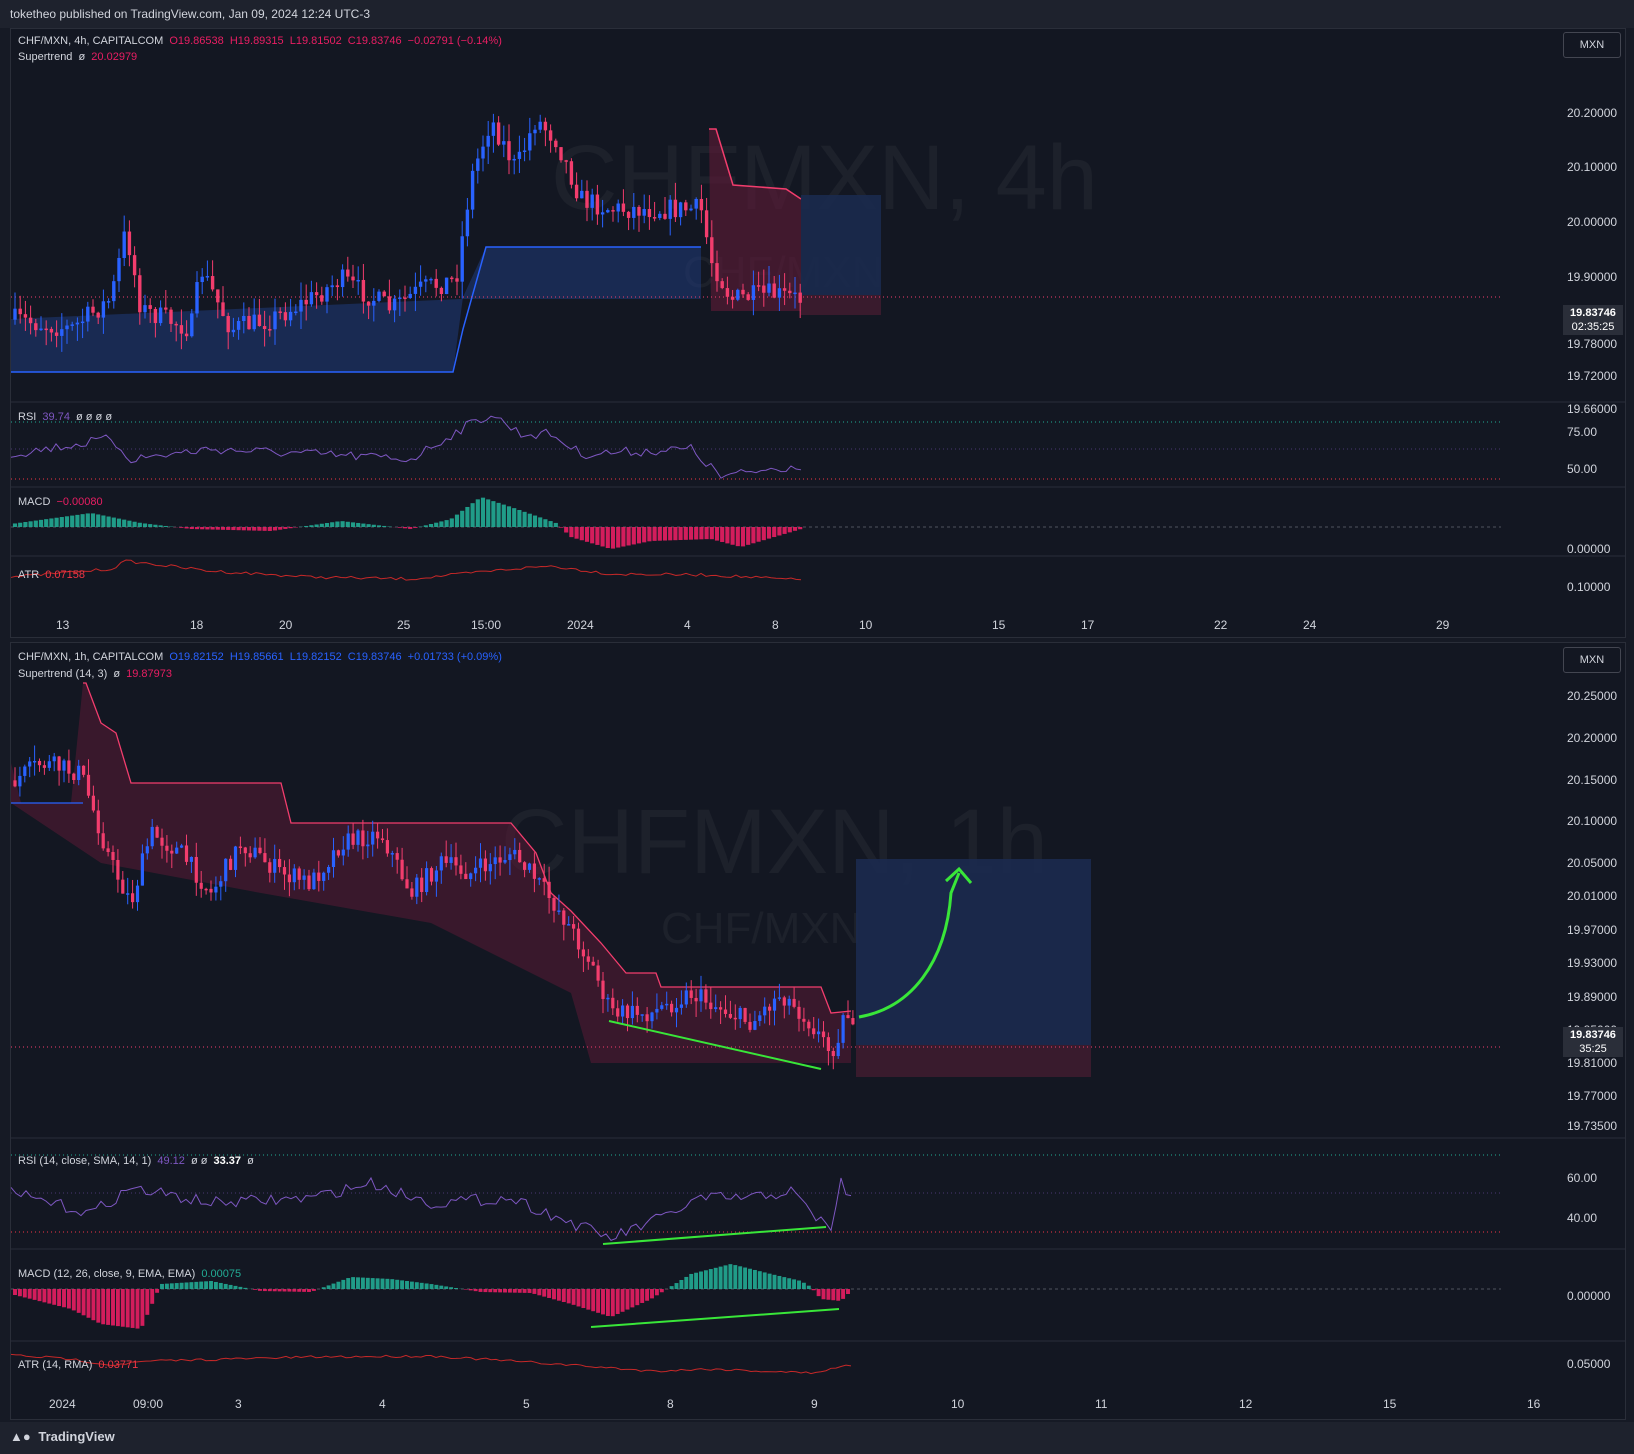 The image size is (1634, 1454). Describe the element at coordinates (714, 1235) in the screenshot. I see `rsi-trendline` at that location.